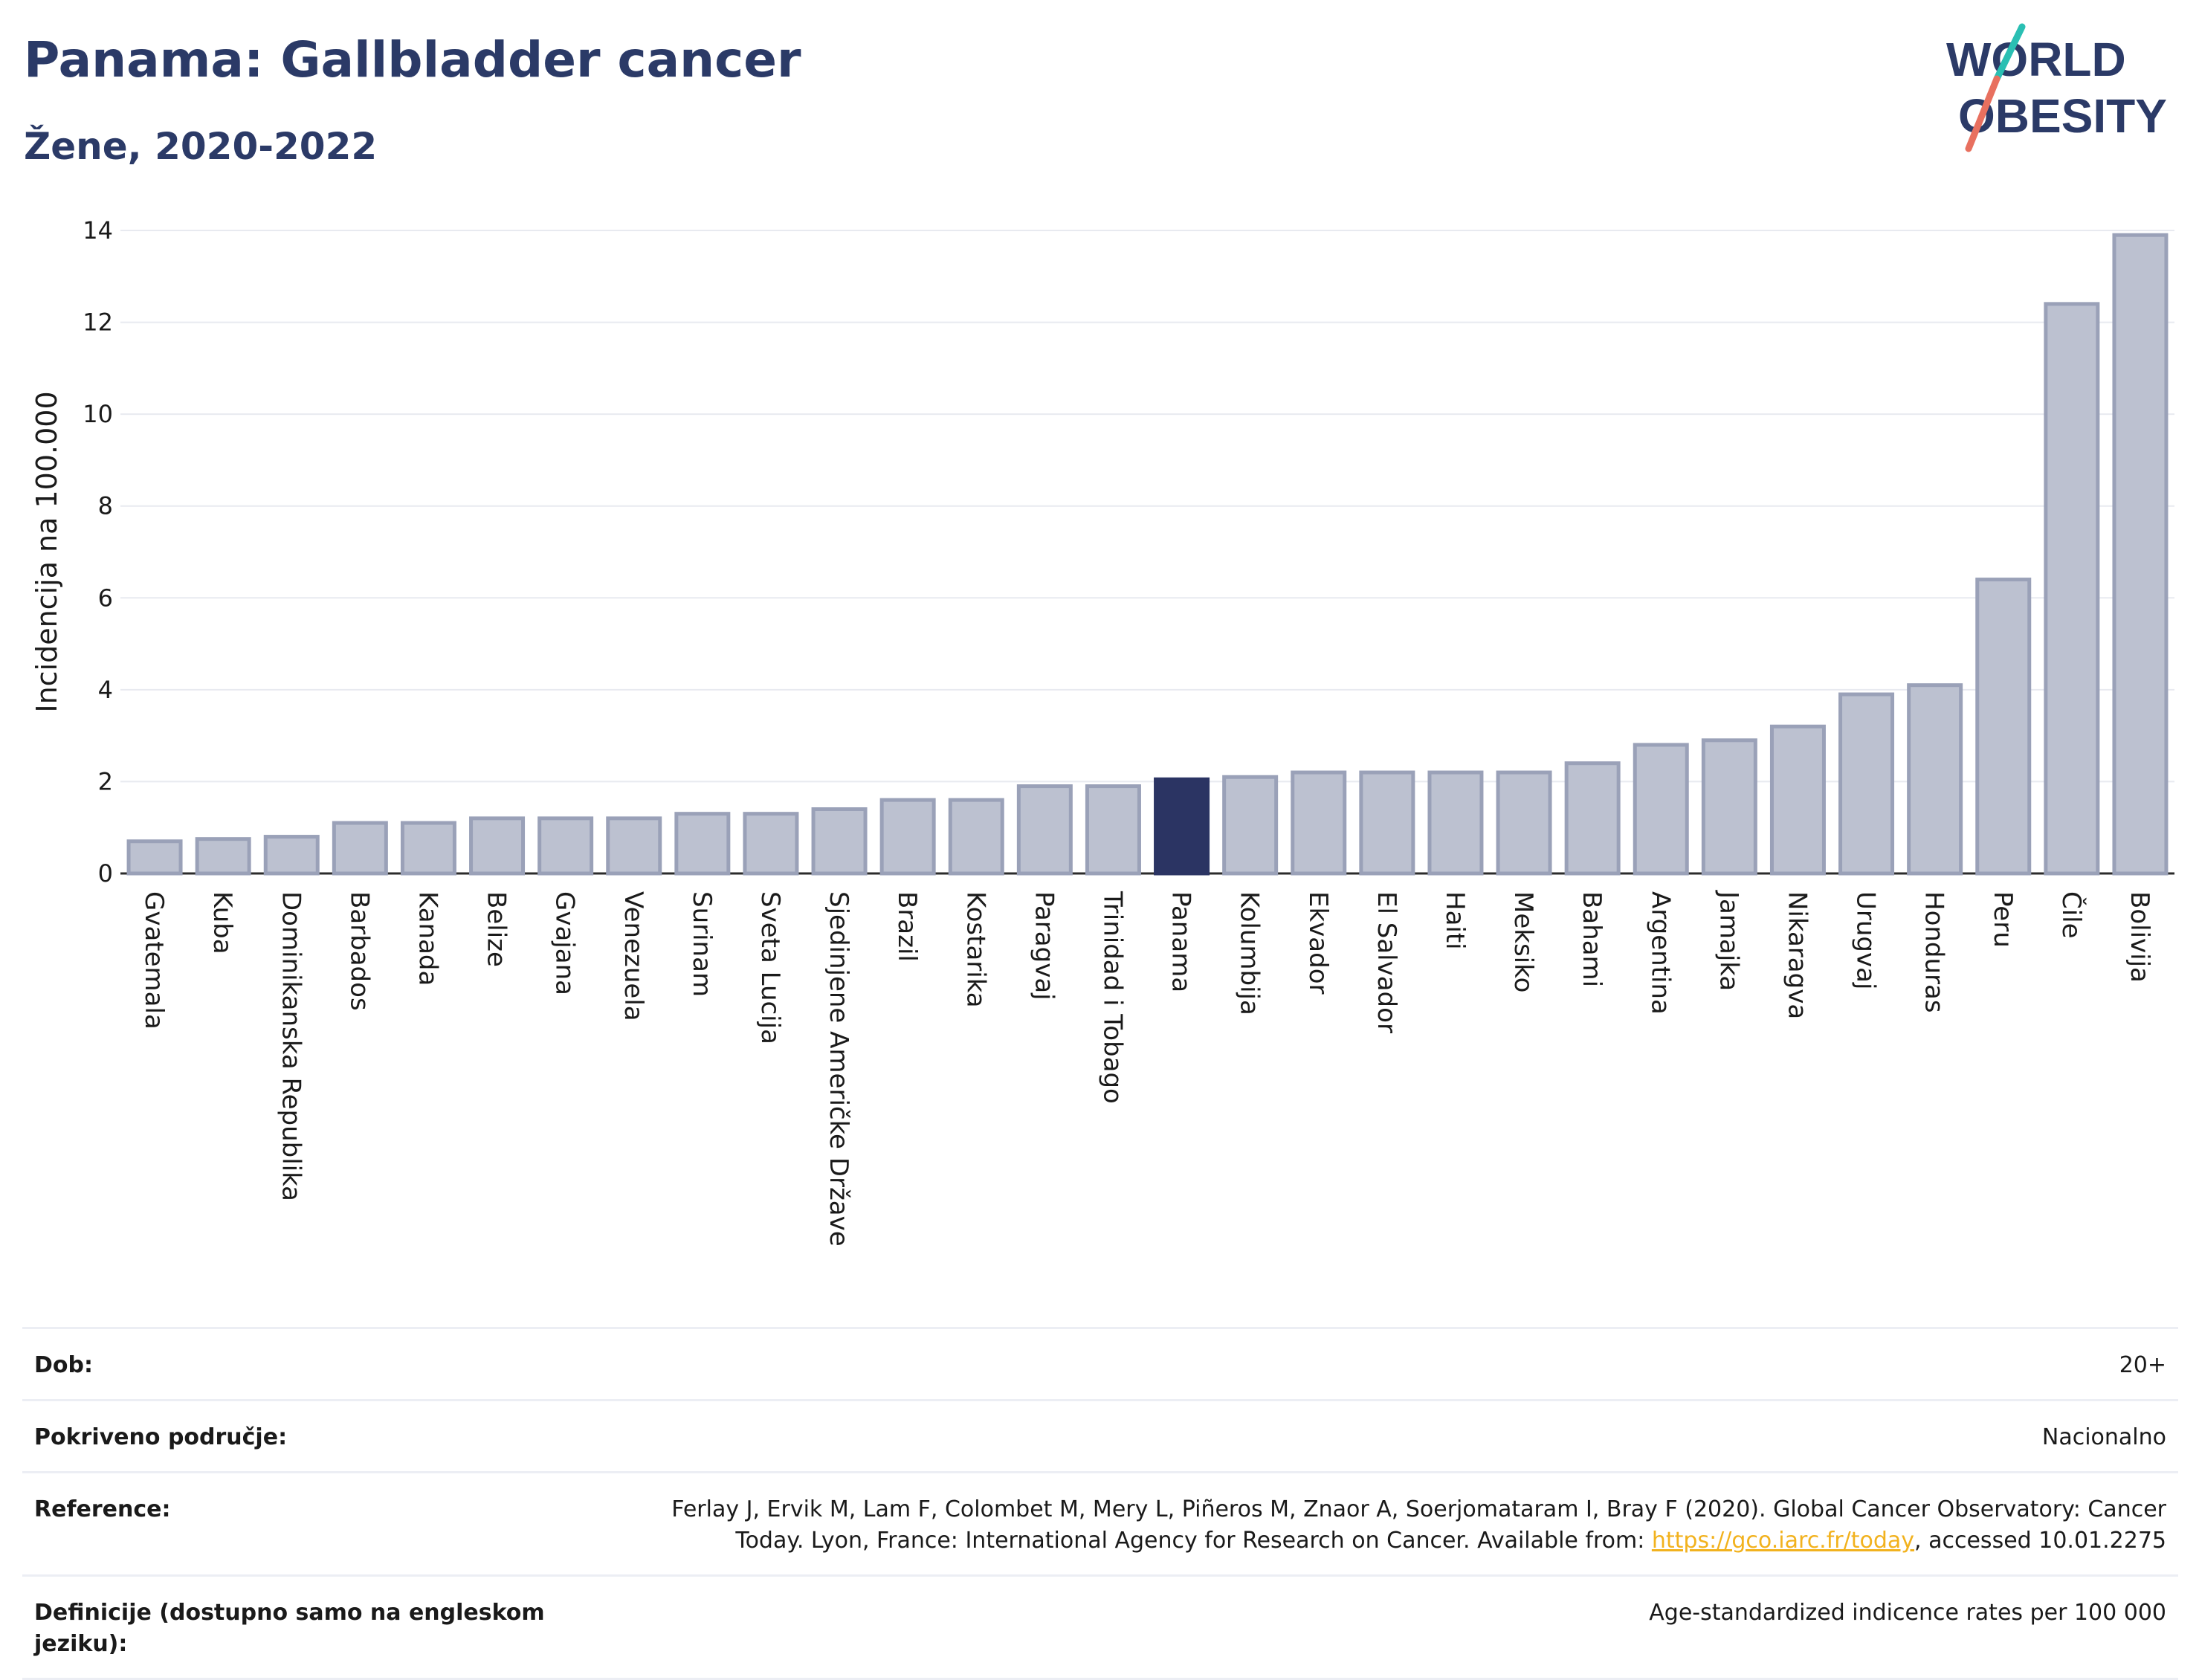  What do you see at coordinates (1250, 953) in the screenshot?
I see `x-tick-label: Kolumbija` at bounding box center [1250, 953].